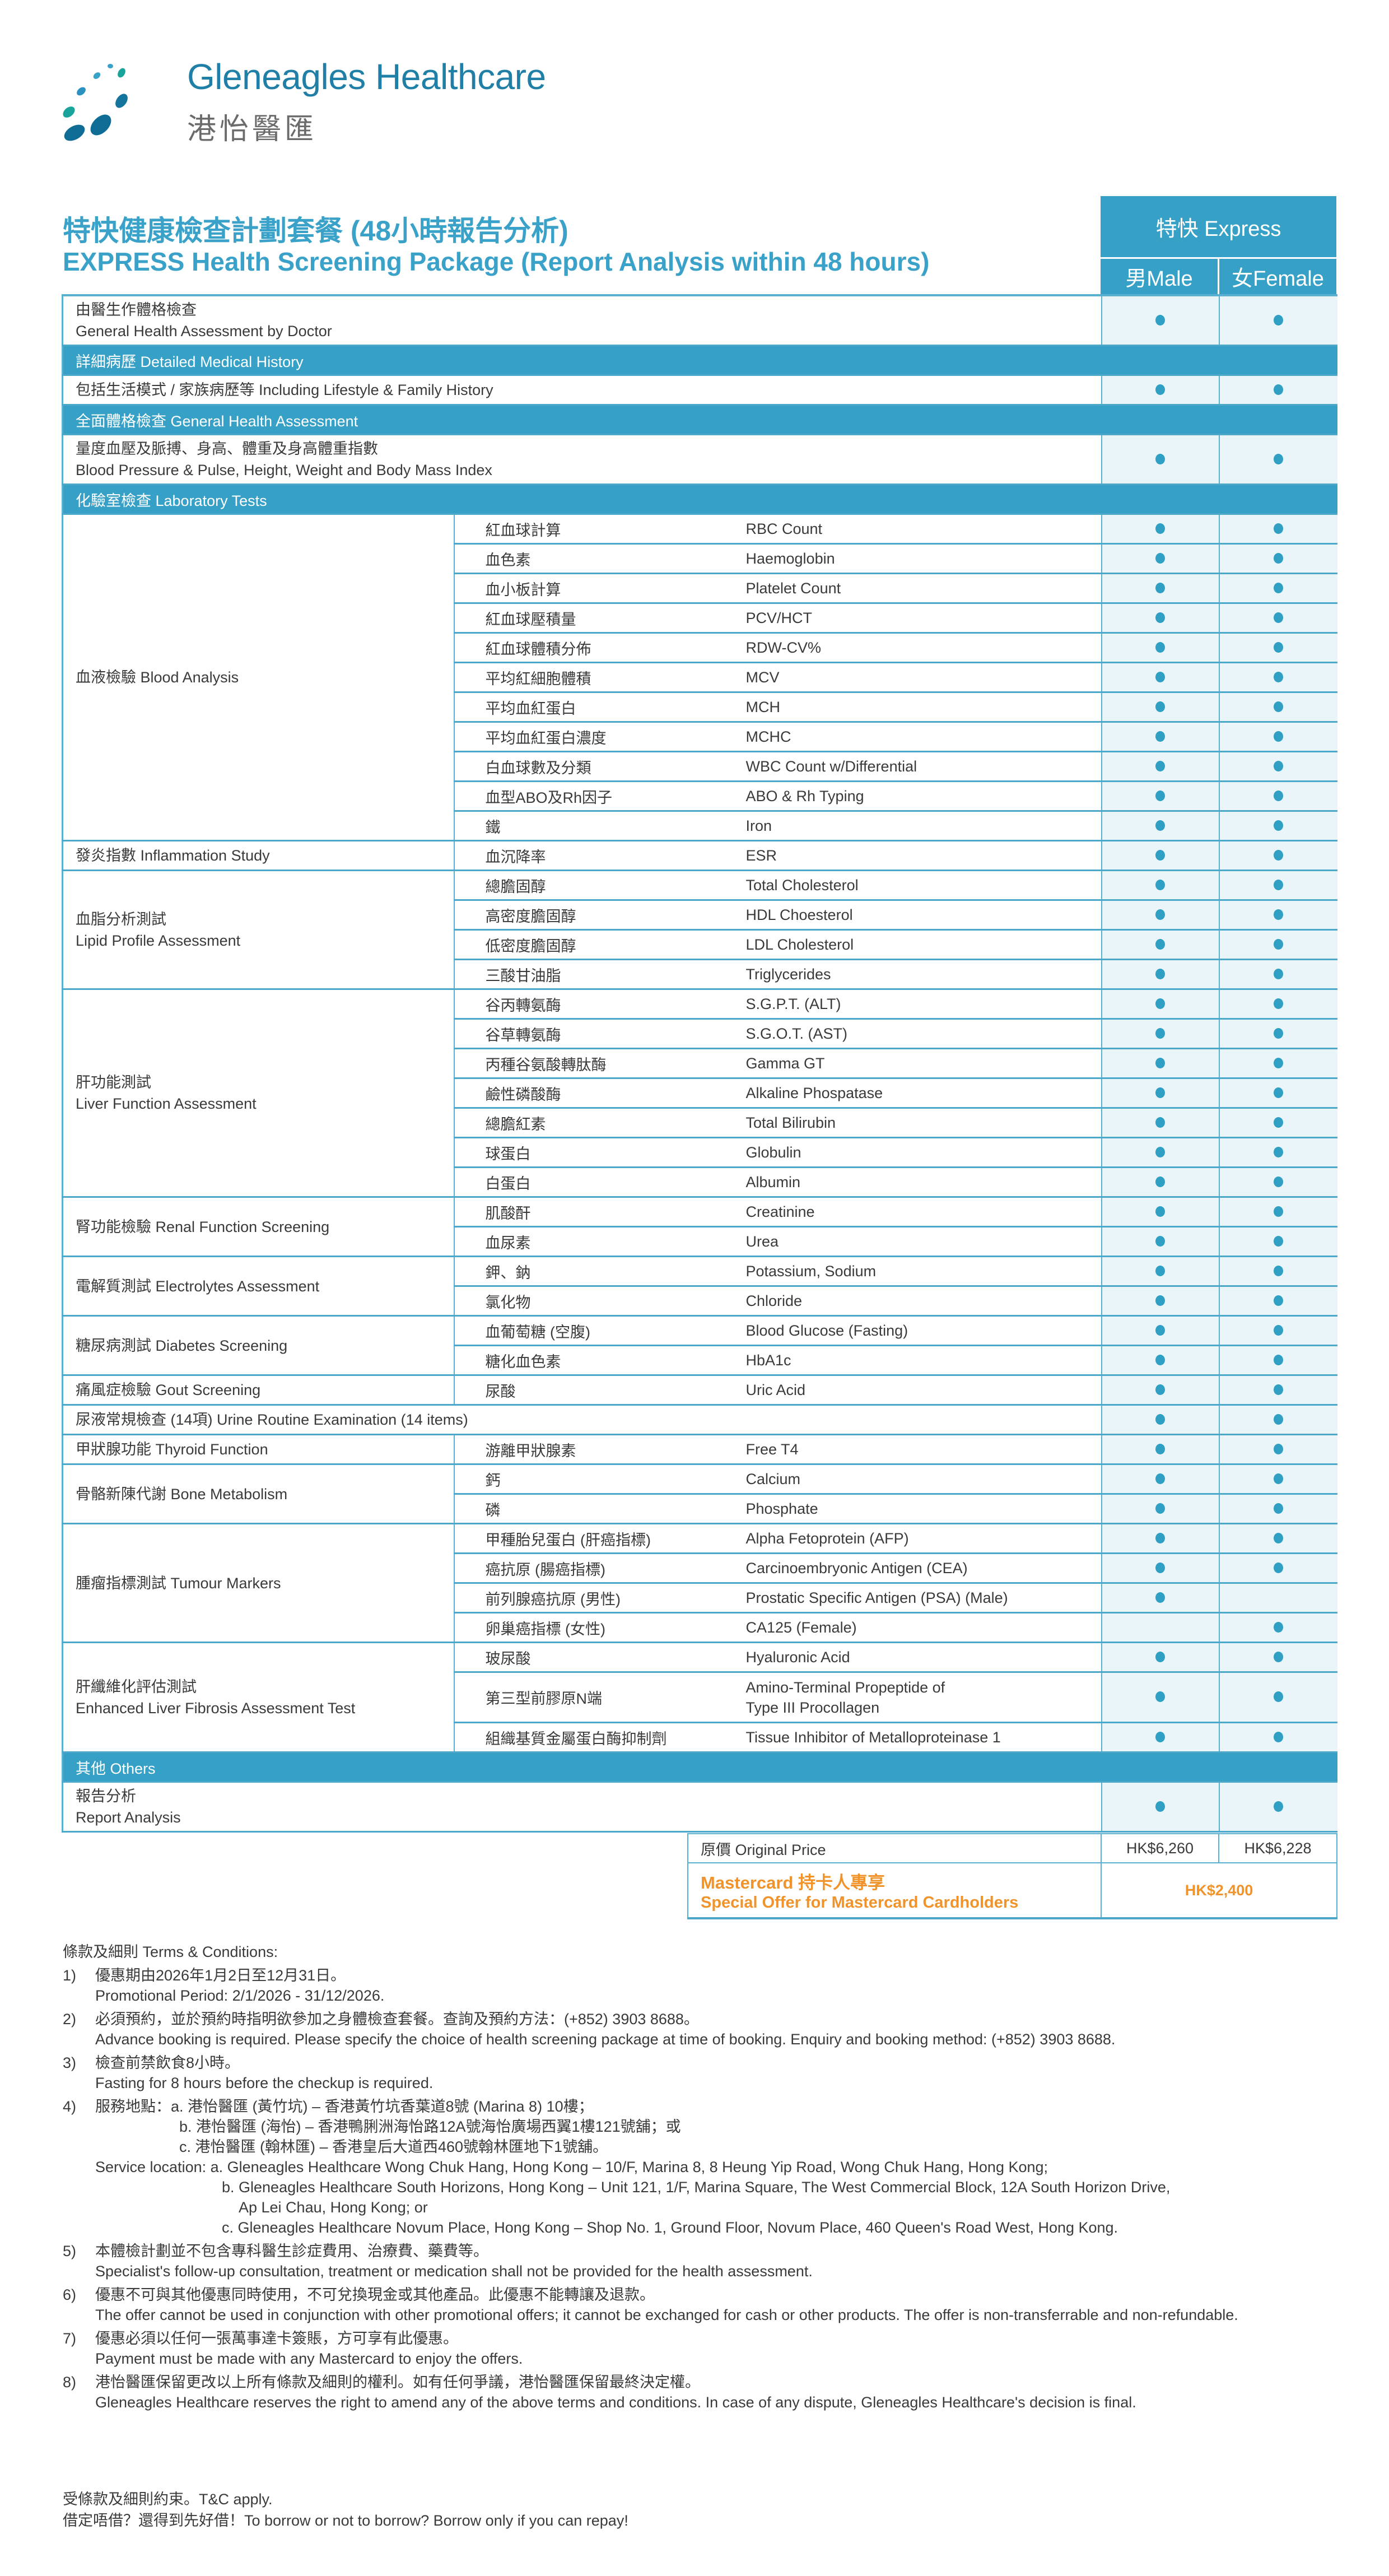  I want to click on test-row: 鹼性磷酸酶 Alkaline Phospatase, so click(700, 1093).